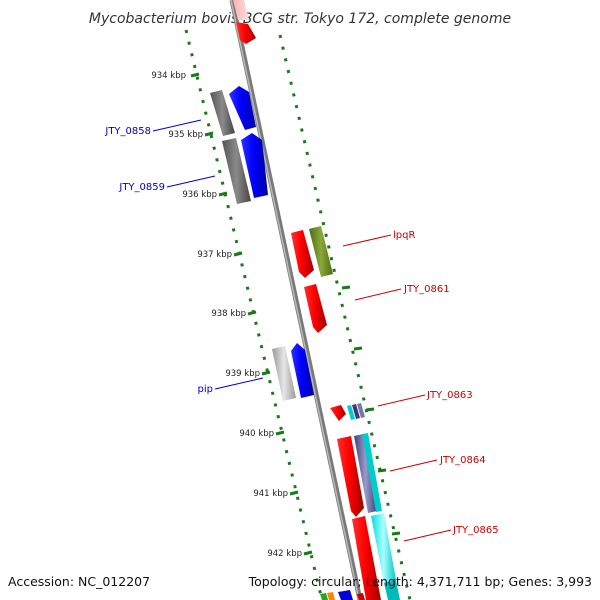 The image size is (600, 600). Describe the element at coordinates (449, 395) in the screenshot. I see `gene-label-jty-0863: JTY_0863` at that location.